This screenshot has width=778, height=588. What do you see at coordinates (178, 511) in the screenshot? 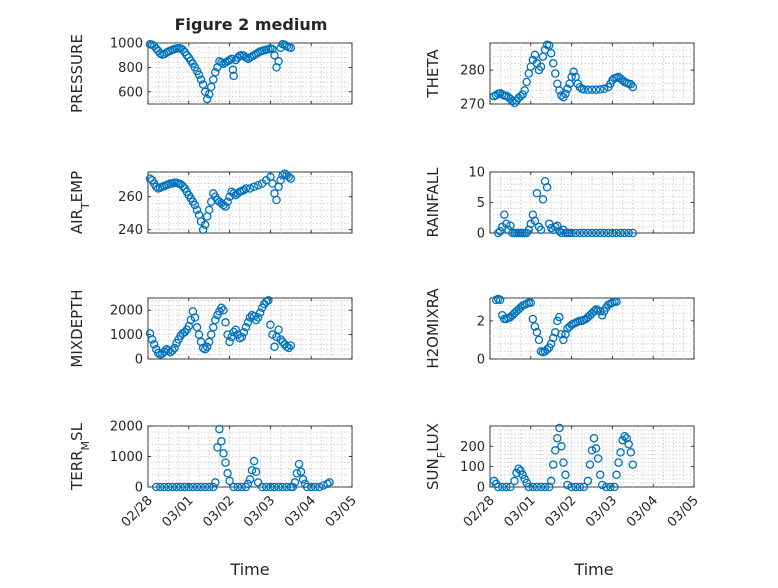
I see `x-tick-label: 03/01` at bounding box center [178, 511].